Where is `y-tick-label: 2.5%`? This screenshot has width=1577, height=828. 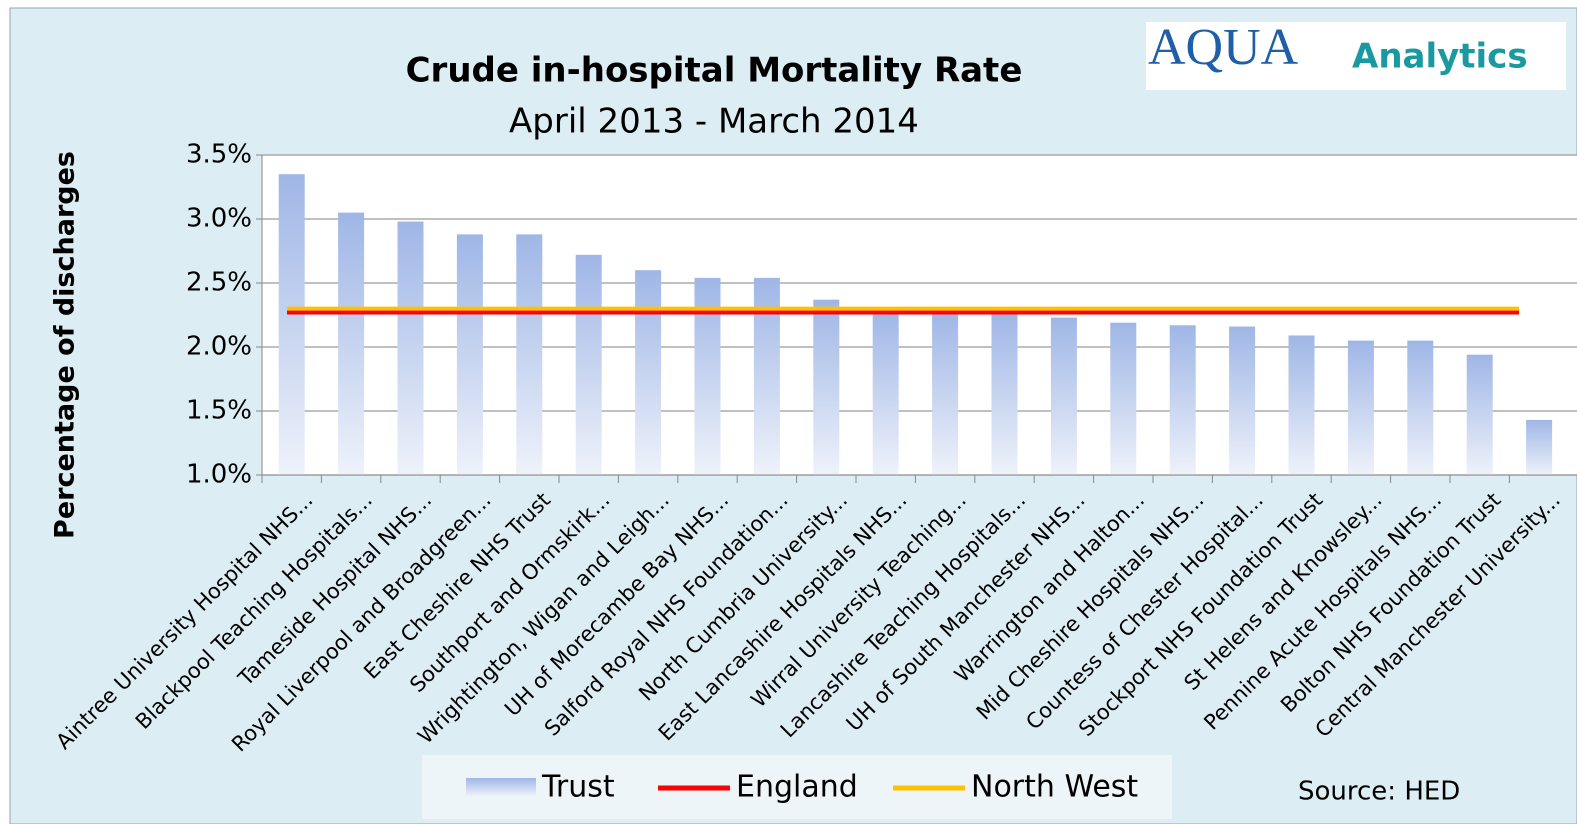
y-tick-label: 2.5% is located at coordinates (219, 283).